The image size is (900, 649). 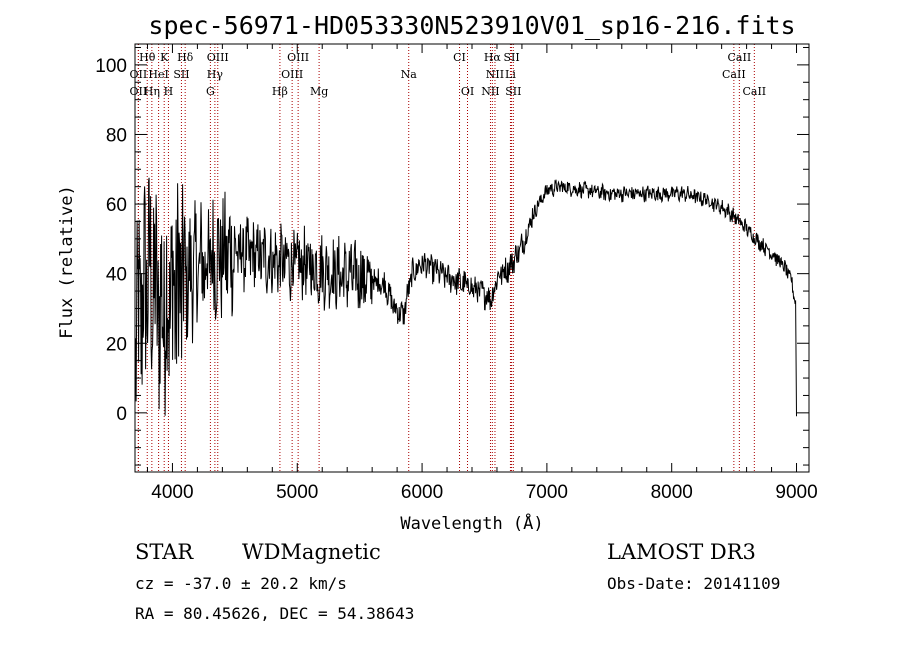 I want to click on y-tick-label: 0, so click(x=121, y=414).